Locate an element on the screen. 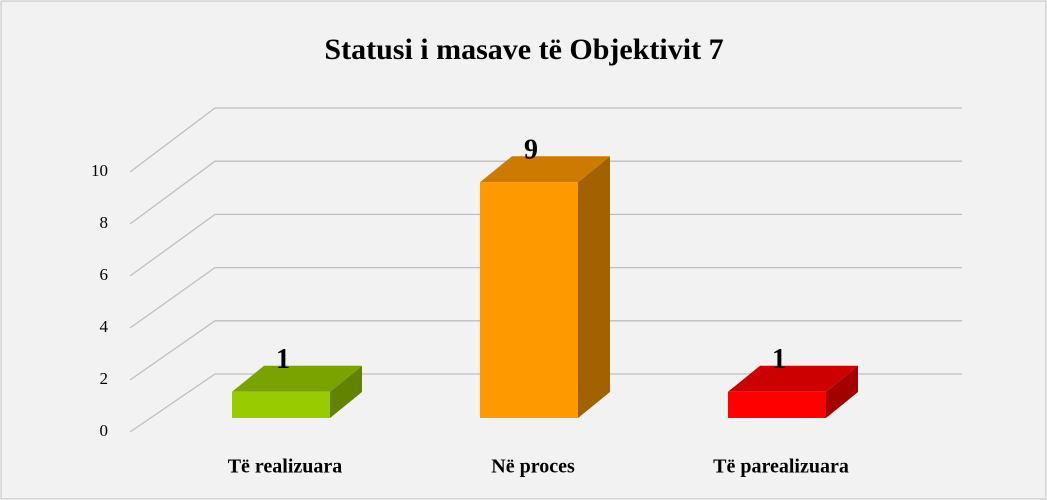  data-label: 9 is located at coordinates (531, 150).